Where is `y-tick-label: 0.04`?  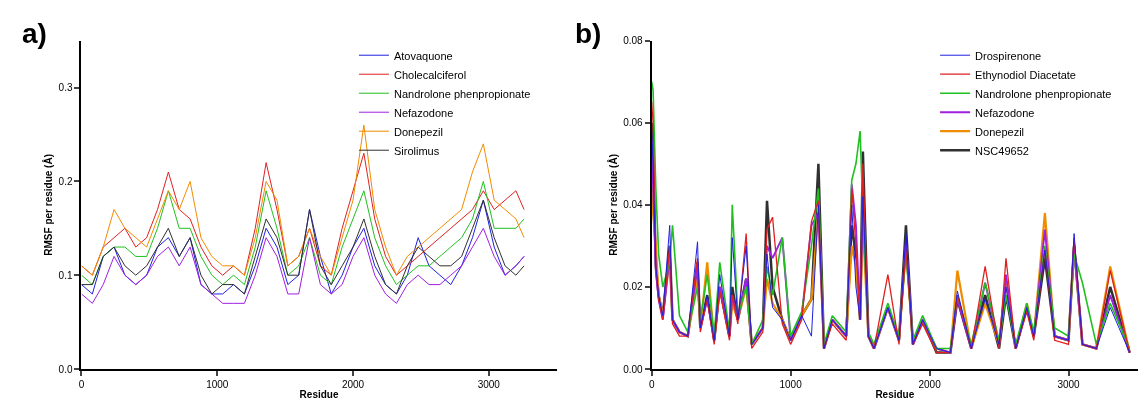
y-tick-label: 0.04 is located at coordinates (633, 205).